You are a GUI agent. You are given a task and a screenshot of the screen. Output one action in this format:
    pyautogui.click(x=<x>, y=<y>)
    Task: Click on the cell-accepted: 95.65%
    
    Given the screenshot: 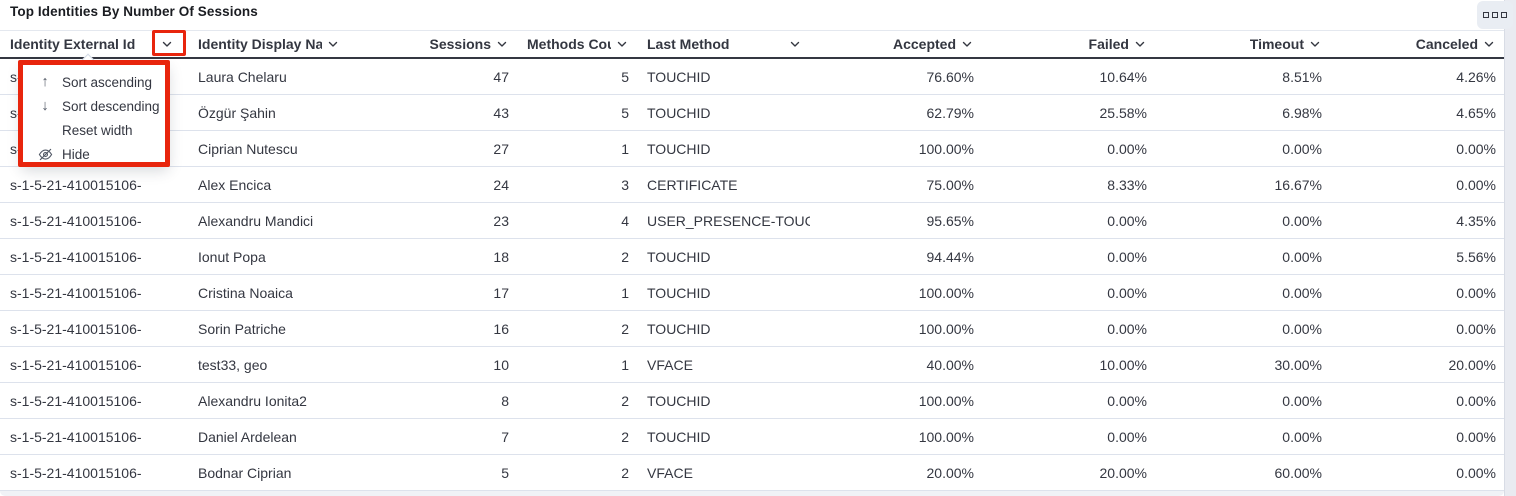 What is the action you would take?
    pyautogui.click(x=950, y=220)
    